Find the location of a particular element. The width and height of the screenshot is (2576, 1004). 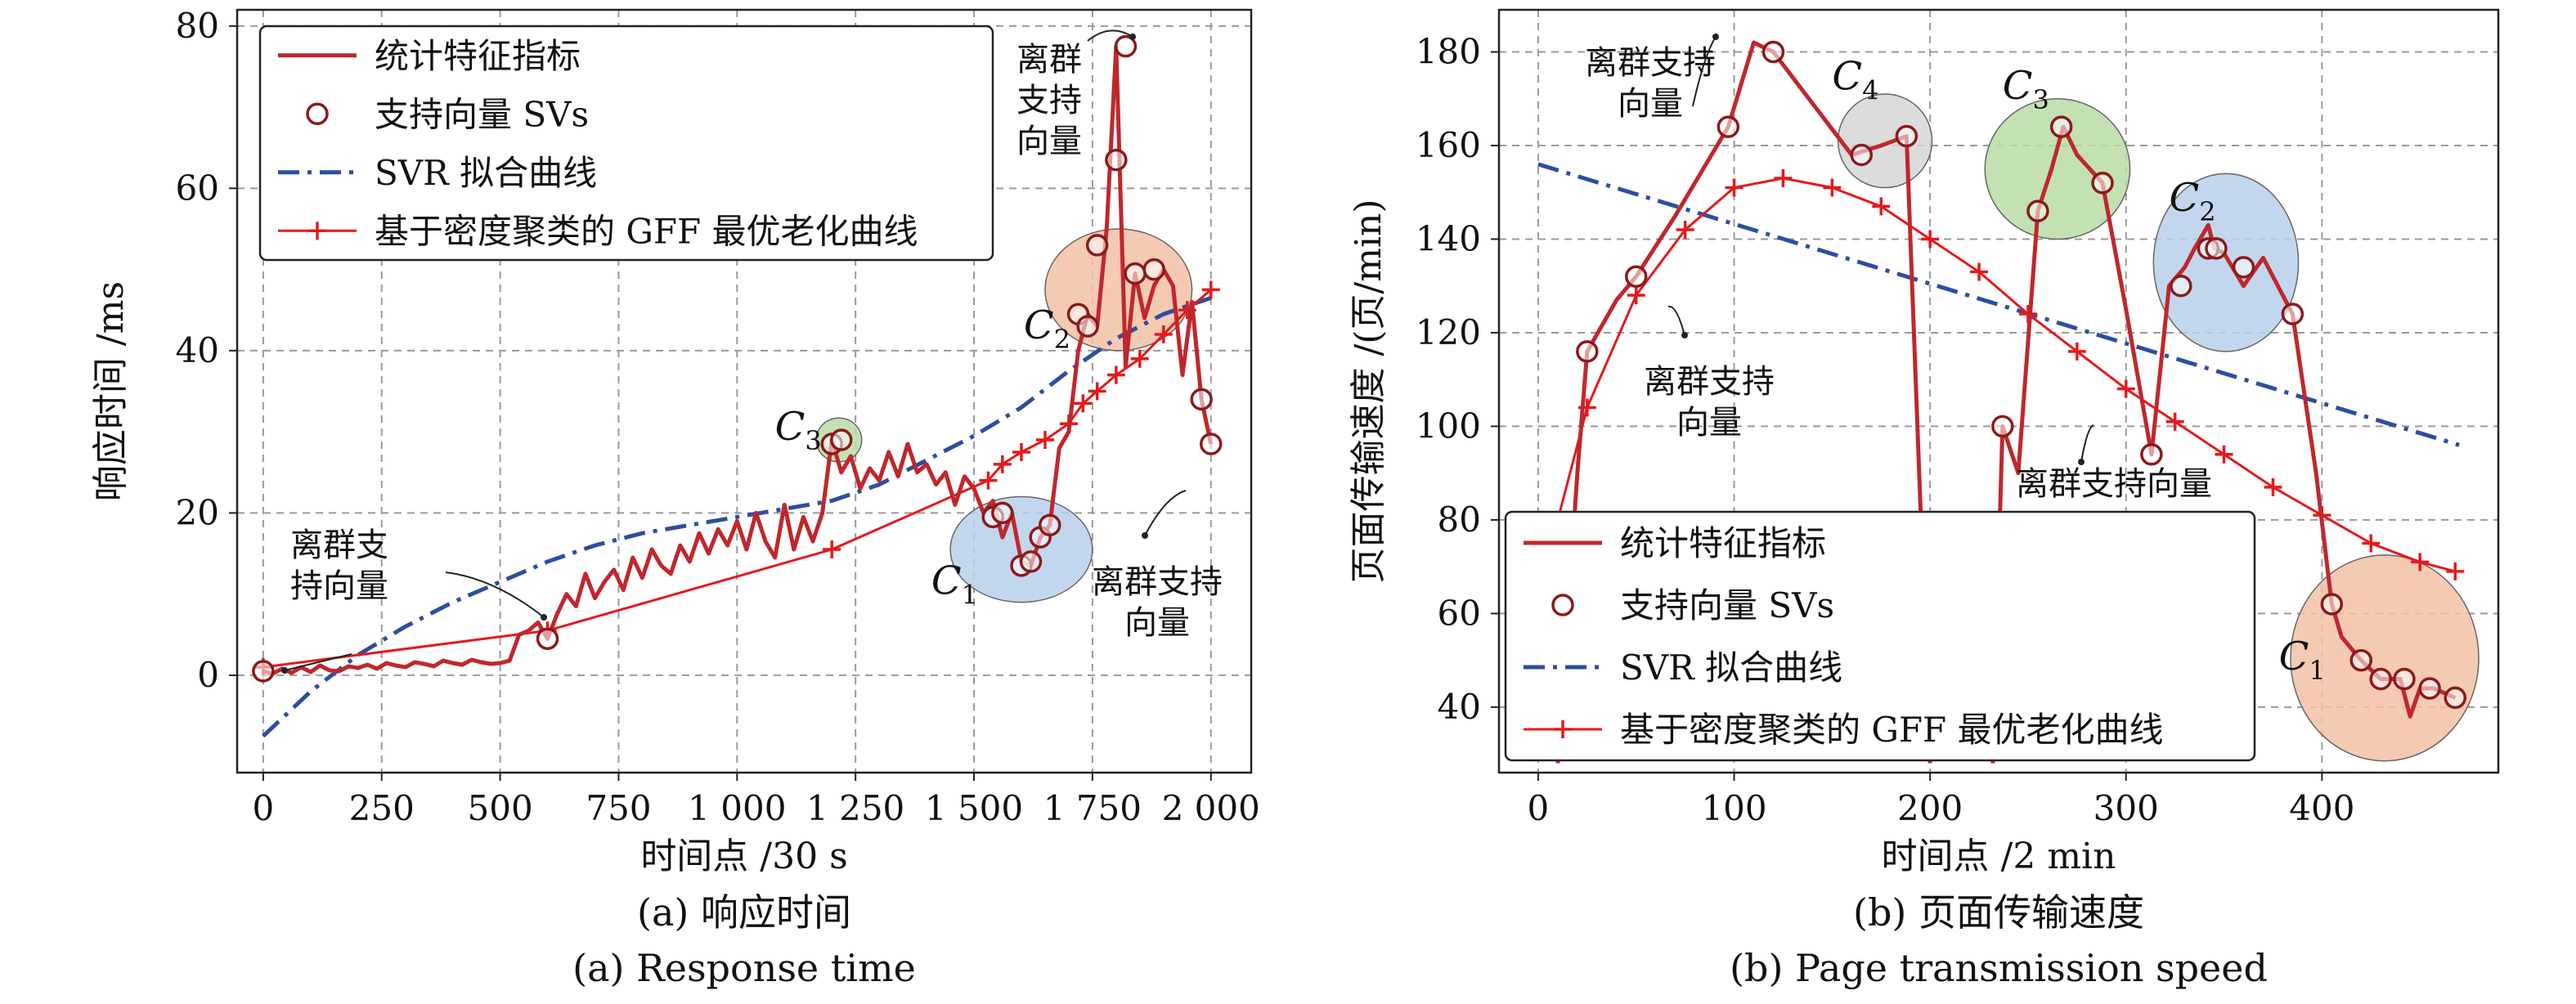

cluster-label-c3: C3 is located at coordinates (2026, 89).